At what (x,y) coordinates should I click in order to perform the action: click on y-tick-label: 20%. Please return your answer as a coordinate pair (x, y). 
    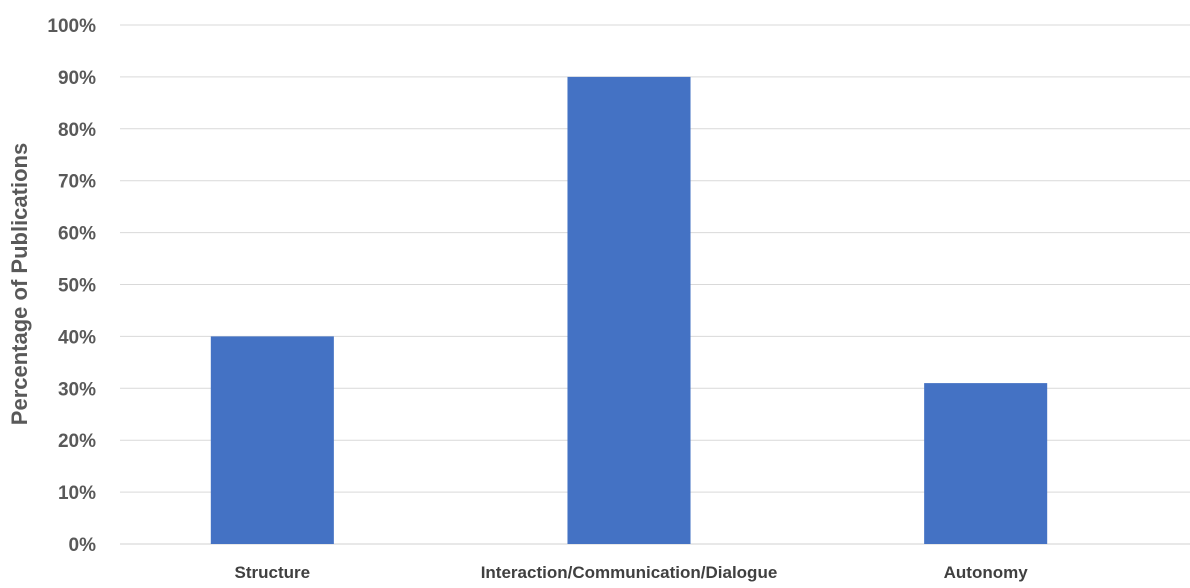
    Looking at the image, I should click on (77, 441).